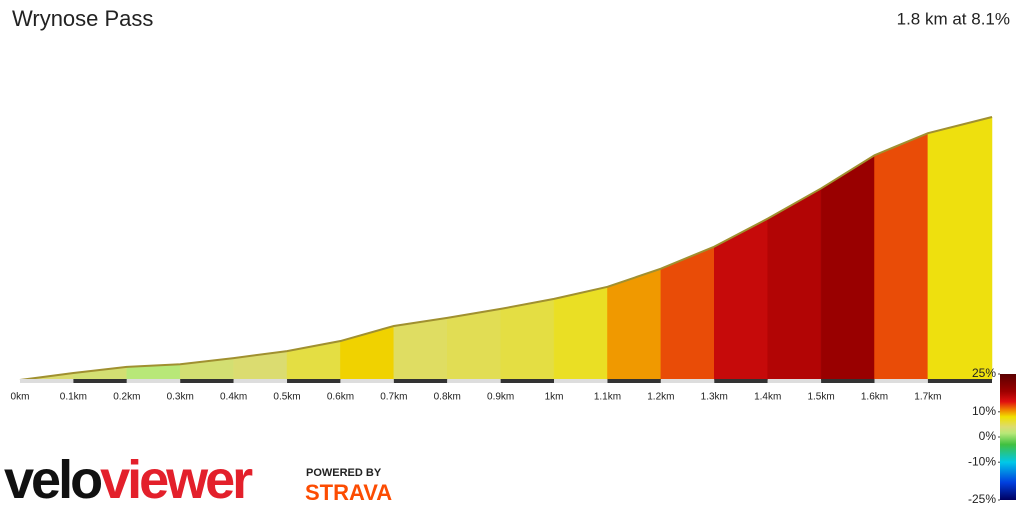 The height and width of the screenshot is (517, 1024). Describe the element at coordinates (874, 397) in the screenshot. I see `x-tick-label: 1.6km` at that location.